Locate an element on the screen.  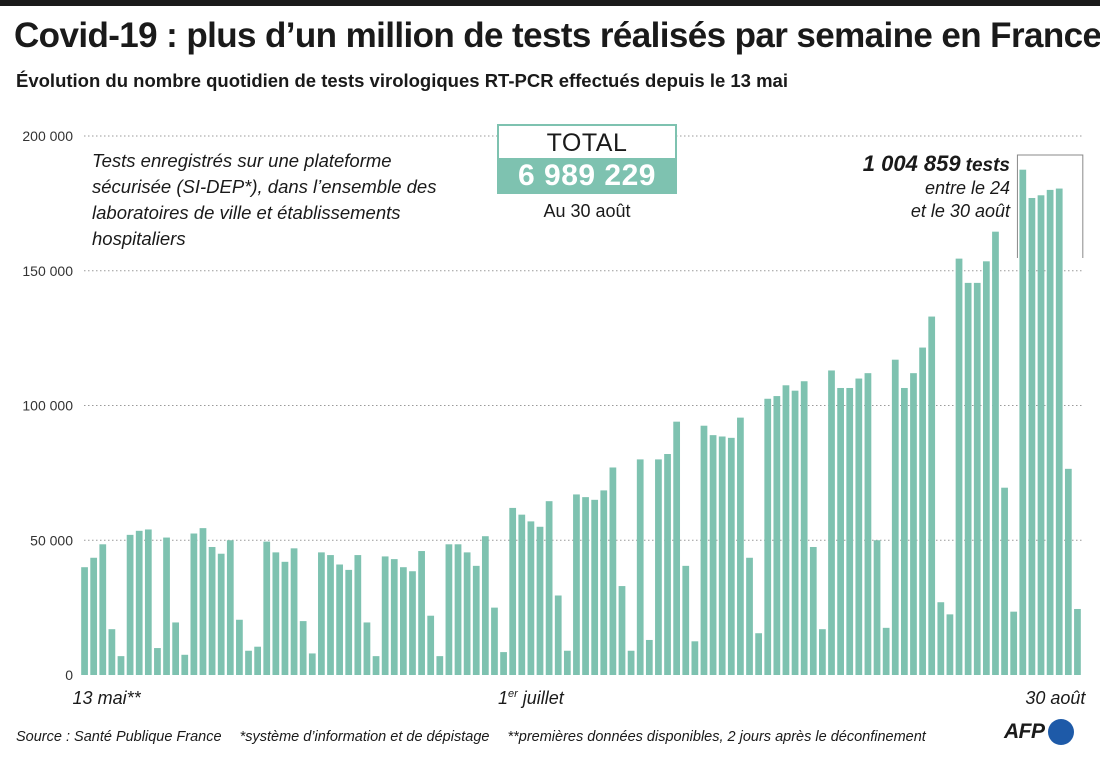
afp-logo: AFP is located at coordinates (1039, 734).